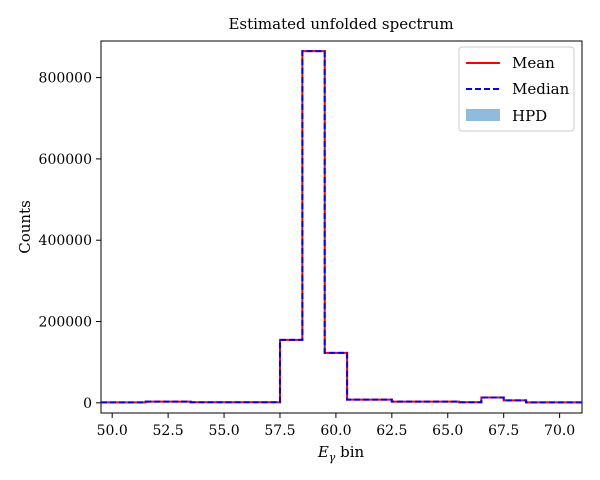 Image resolution: width=600 pixels, height=480 pixels. I want to click on y-tick-label: 400000, so click(65, 241).